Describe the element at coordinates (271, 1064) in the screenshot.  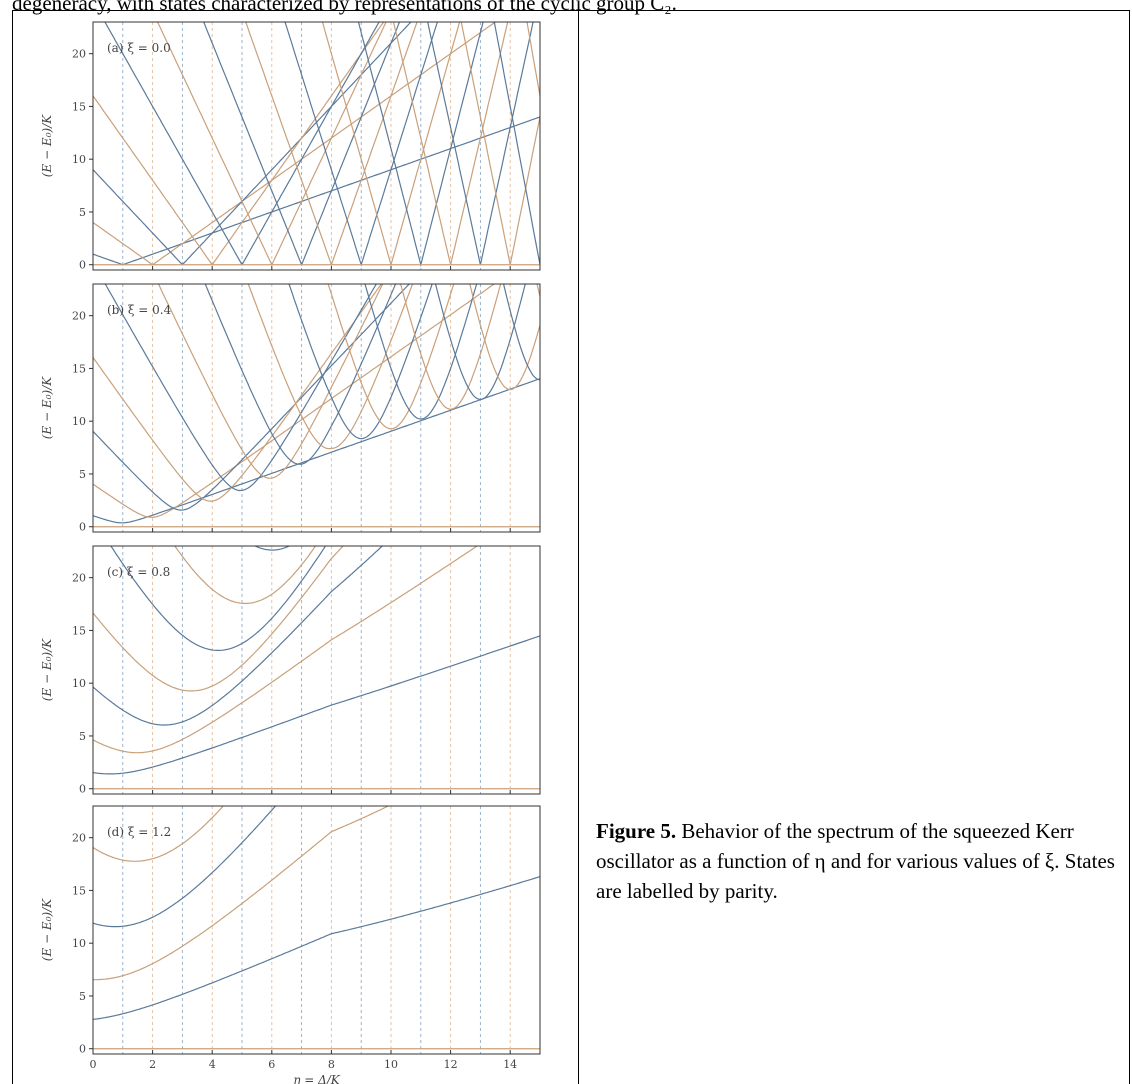
I see `x-tick-label: 6` at that location.